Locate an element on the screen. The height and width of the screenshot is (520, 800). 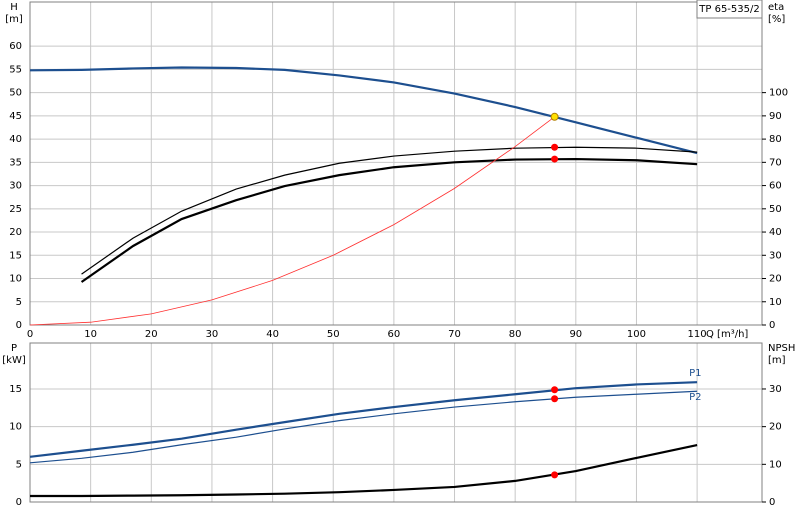
y2-axis-label: NPSH is located at coordinates (781, 348).